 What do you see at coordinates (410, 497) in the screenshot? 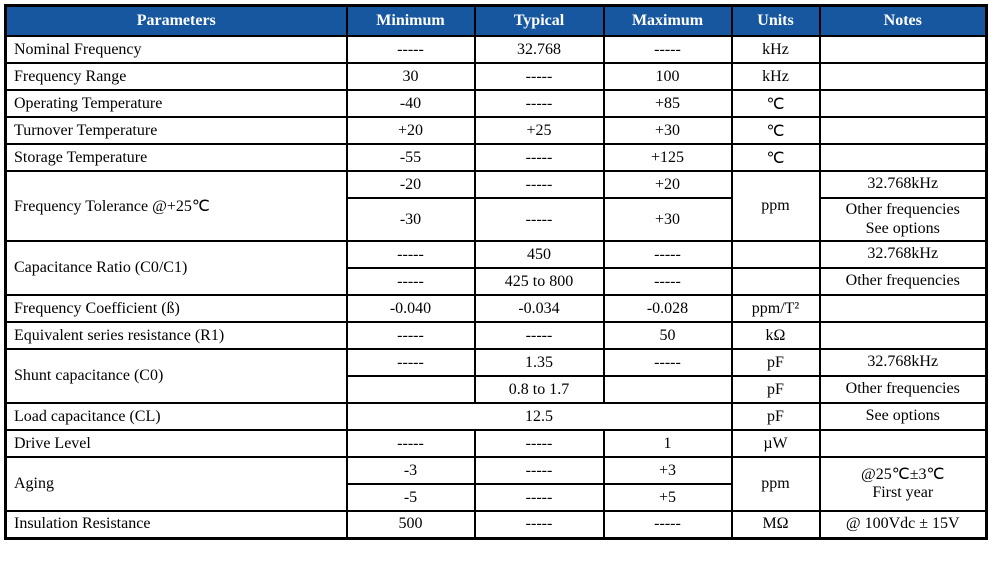
I see `cell-min: -5` at bounding box center [410, 497].